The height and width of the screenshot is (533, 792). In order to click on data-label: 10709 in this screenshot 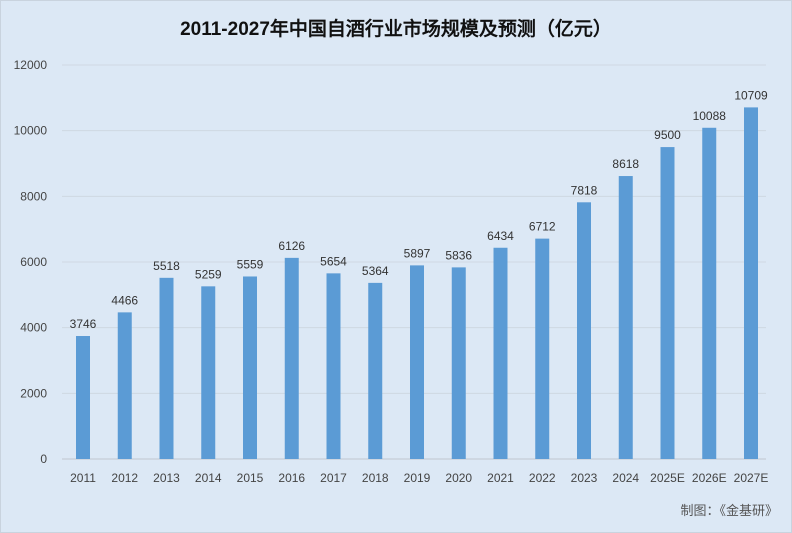, I will do `click(751, 95)`.